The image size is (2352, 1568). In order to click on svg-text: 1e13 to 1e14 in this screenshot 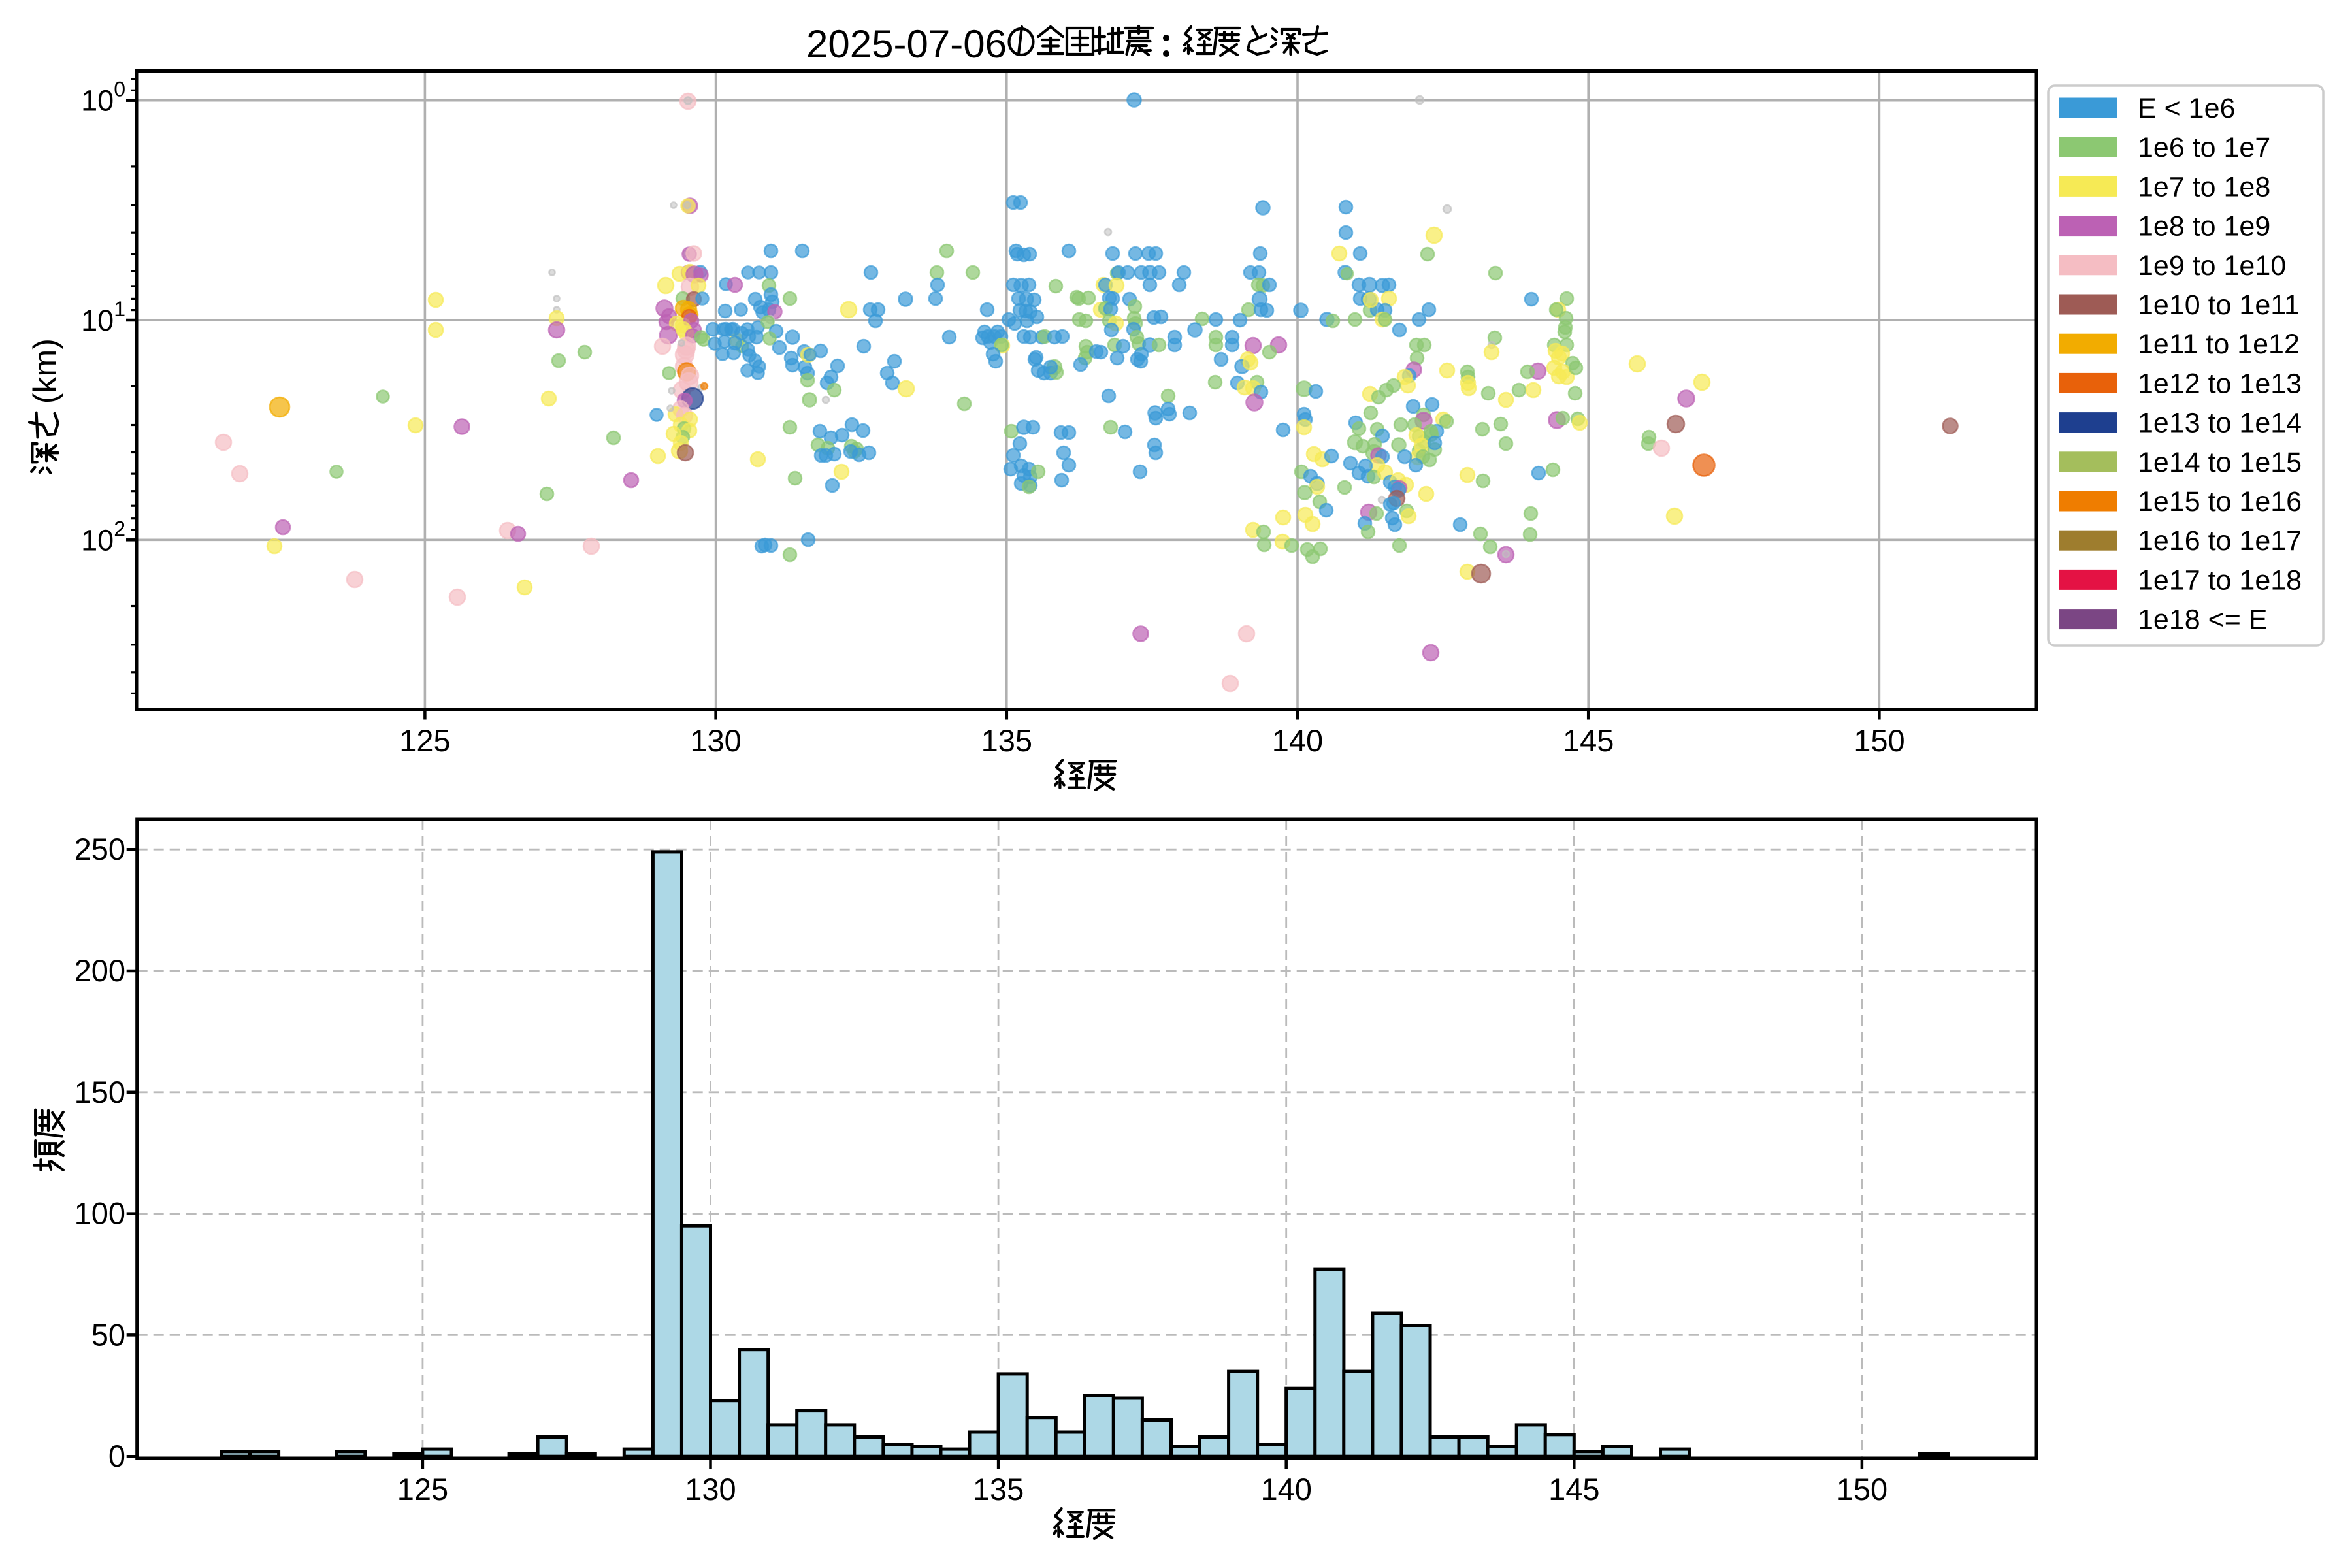, I will do `click(2220, 423)`.